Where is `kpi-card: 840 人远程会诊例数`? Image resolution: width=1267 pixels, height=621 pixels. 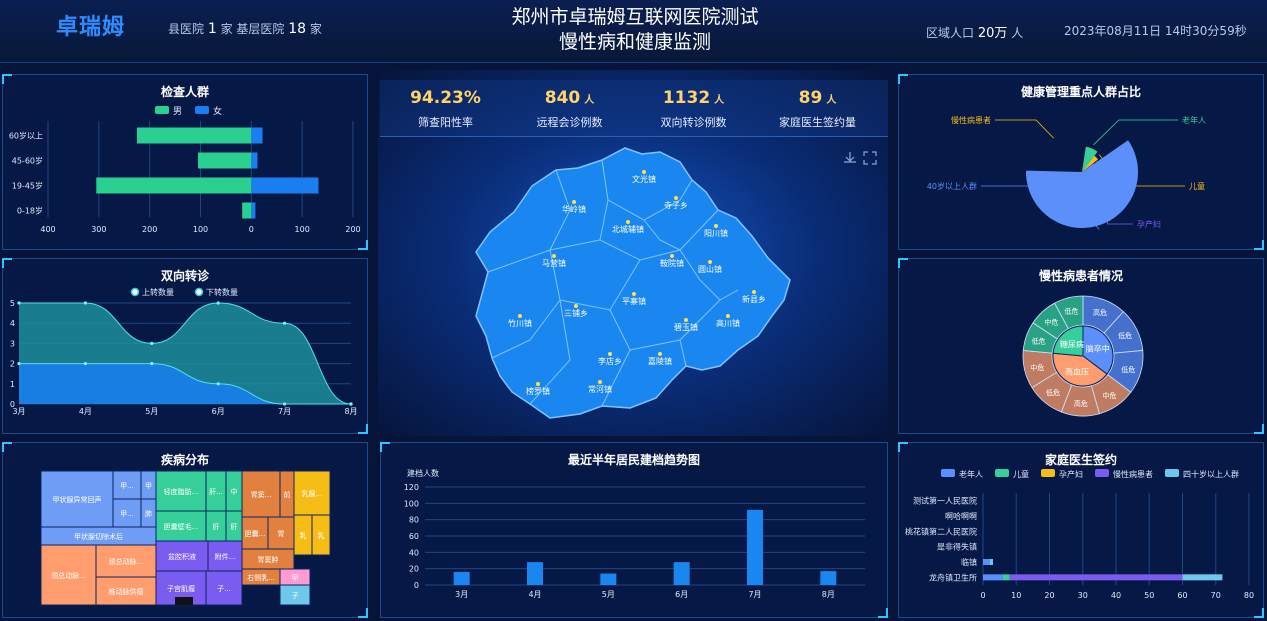 kpi-card: 840 人远程会诊例数 is located at coordinates (569, 109).